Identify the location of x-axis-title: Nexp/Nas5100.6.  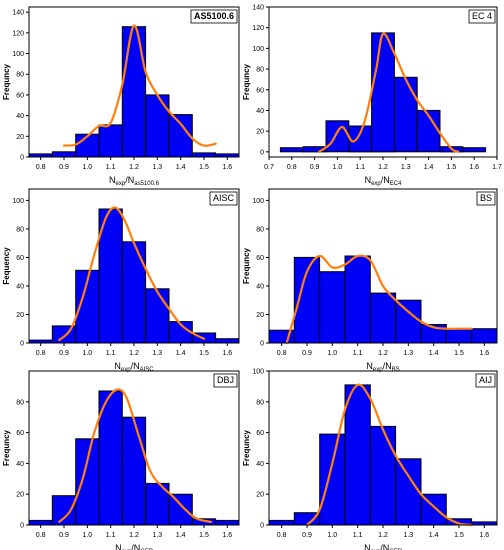
(134, 181).